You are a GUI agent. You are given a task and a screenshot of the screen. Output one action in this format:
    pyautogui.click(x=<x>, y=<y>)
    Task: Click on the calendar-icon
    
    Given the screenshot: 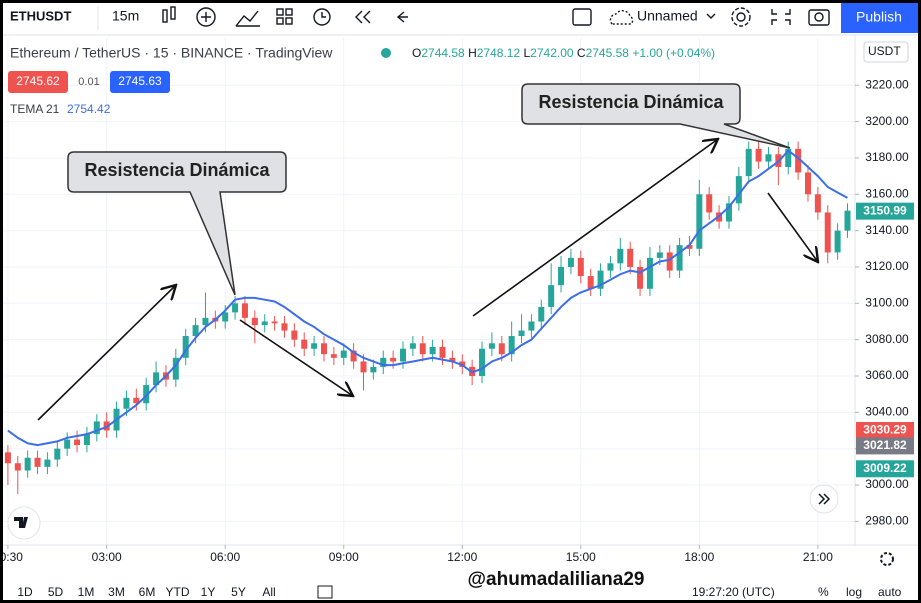 What is the action you would take?
    pyautogui.click(x=325, y=592)
    